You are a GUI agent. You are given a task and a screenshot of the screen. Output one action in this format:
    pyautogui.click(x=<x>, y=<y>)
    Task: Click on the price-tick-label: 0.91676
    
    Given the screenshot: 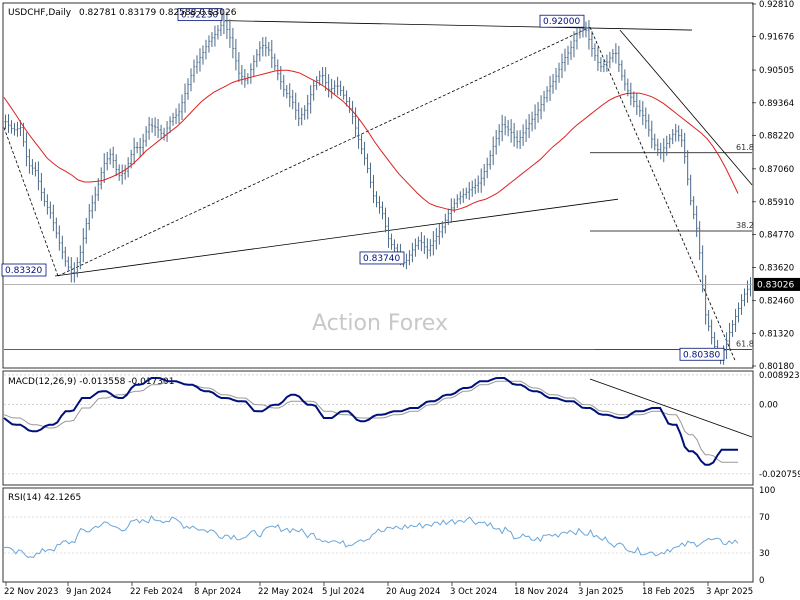 What is the action you would take?
    pyautogui.click(x=776, y=38)
    